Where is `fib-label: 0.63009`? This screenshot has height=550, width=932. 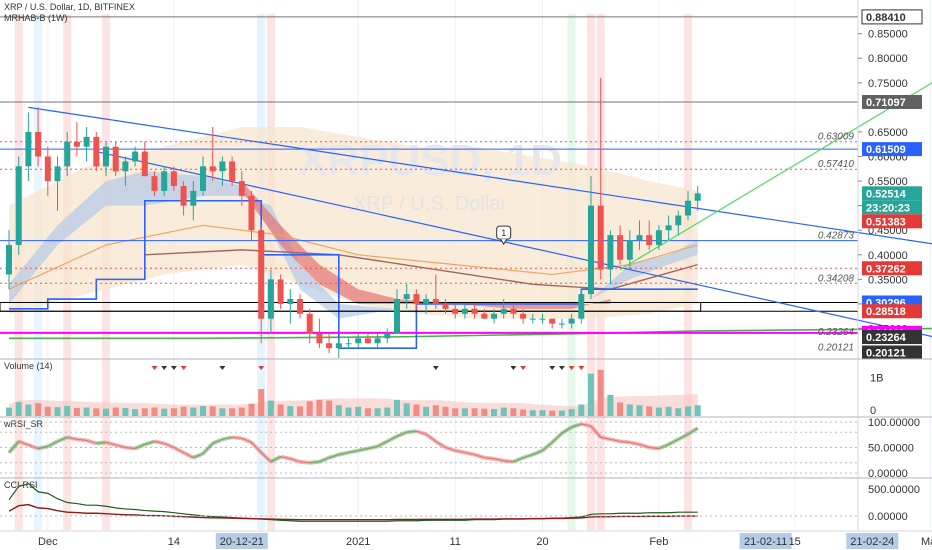
fib-label: 0.63009 is located at coordinates (836, 137).